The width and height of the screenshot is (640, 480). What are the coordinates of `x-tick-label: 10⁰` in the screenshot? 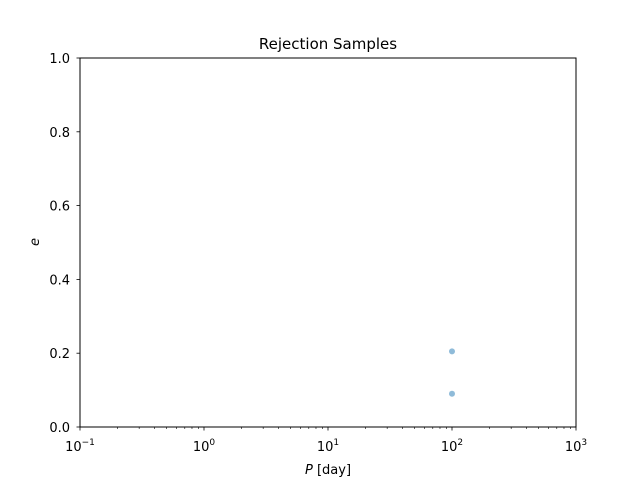 It's located at (204, 446).